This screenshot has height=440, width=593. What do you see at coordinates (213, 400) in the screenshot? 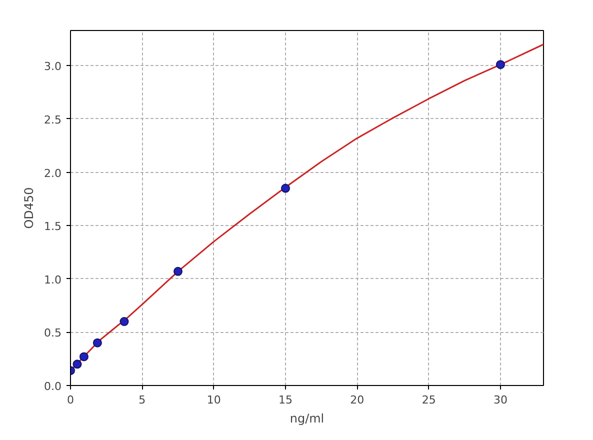
I see `x-tick-label: 10` at bounding box center [213, 400].